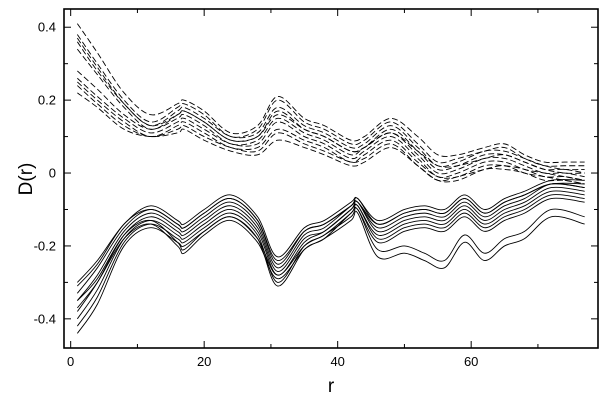  I want to click on y-tick-label: 0.2, so click(47, 100).